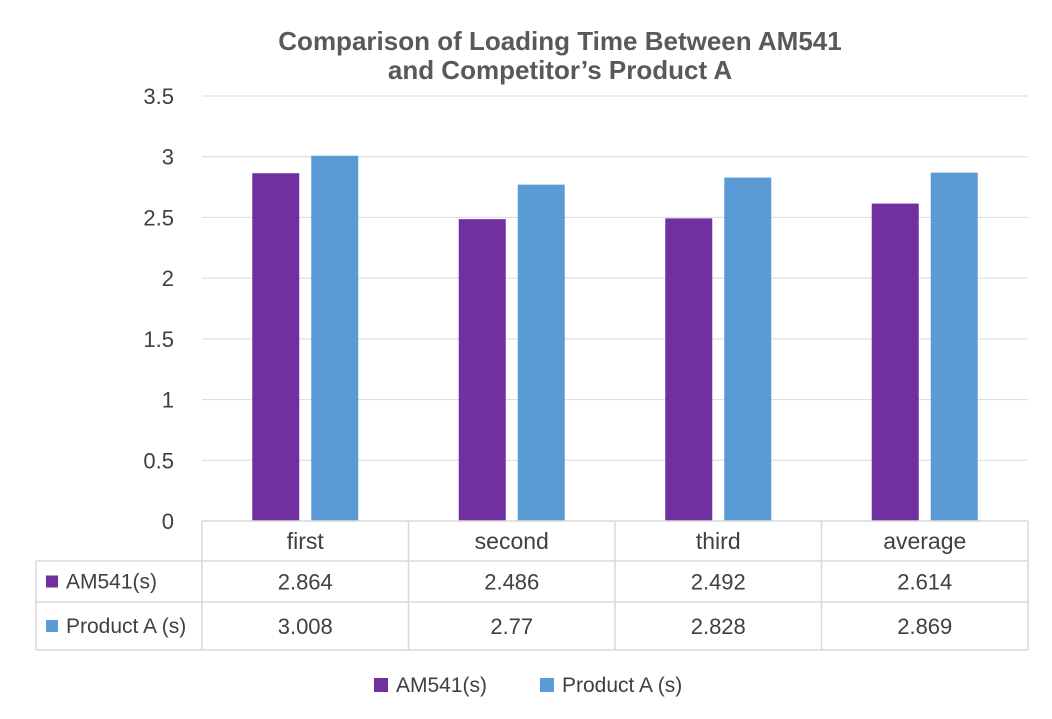 Image resolution: width=1052 pixels, height=719 pixels. I want to click on table-cell-value: 2.492, so click(718, 582).